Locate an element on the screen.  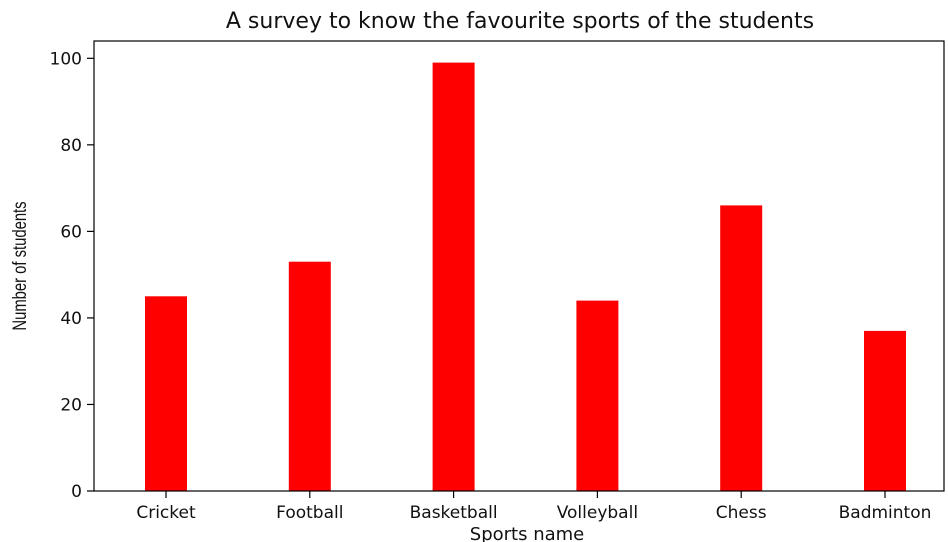
bar-volleyball is located at coordinates (597, 395).